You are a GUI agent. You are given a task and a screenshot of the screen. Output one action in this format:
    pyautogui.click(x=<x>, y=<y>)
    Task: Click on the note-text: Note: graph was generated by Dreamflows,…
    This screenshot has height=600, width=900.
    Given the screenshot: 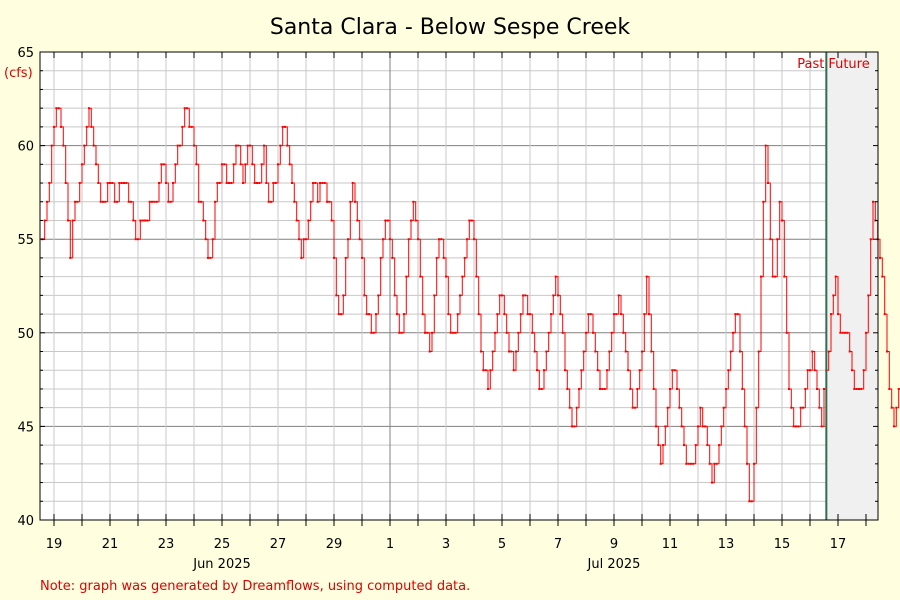 What is the action you would take?
    pyautogui.click(x=255, y=586)
    